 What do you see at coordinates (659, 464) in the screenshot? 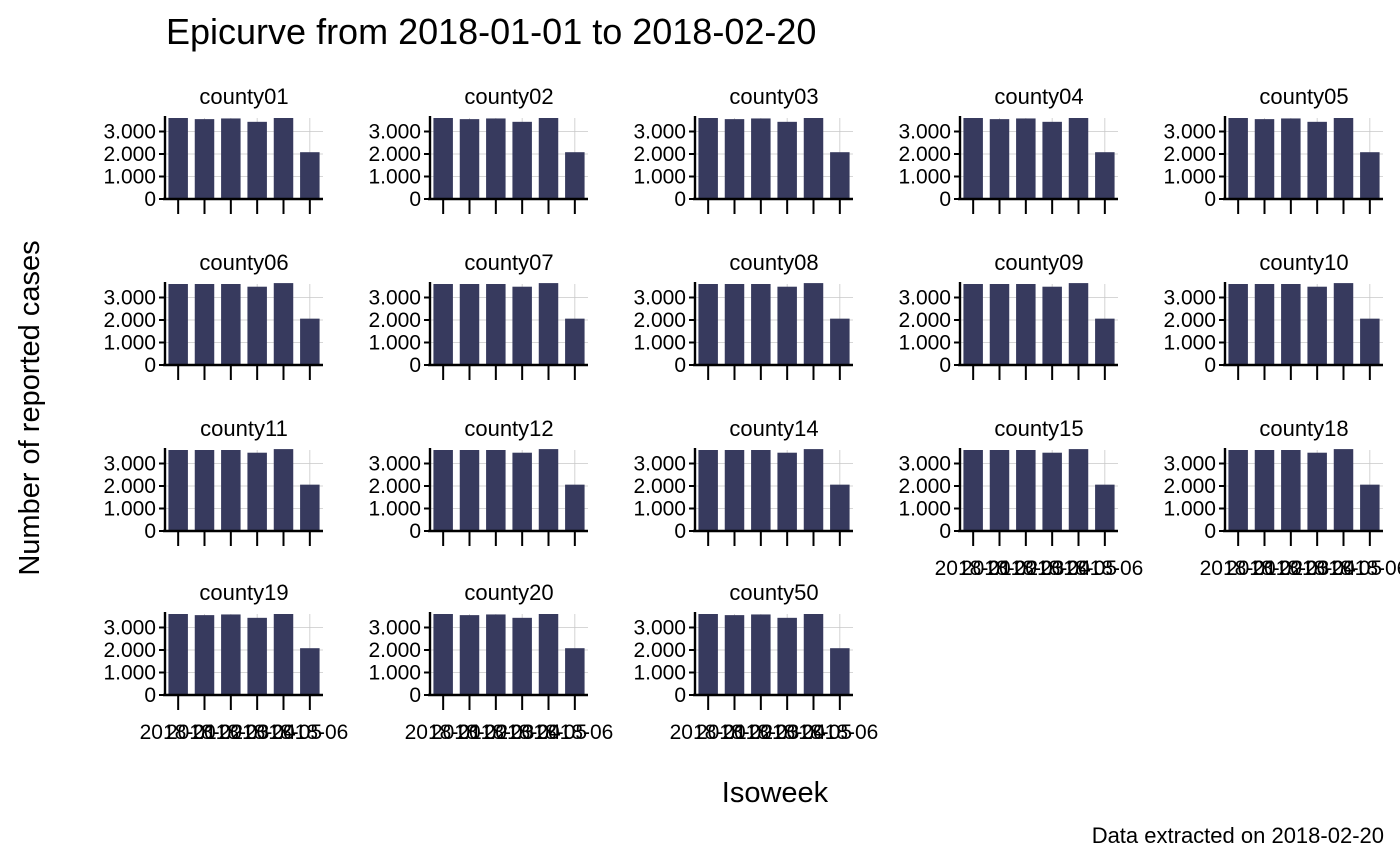
I see `panel-county14-y-tick-label: 3.000` at bounding box center [659, 464].